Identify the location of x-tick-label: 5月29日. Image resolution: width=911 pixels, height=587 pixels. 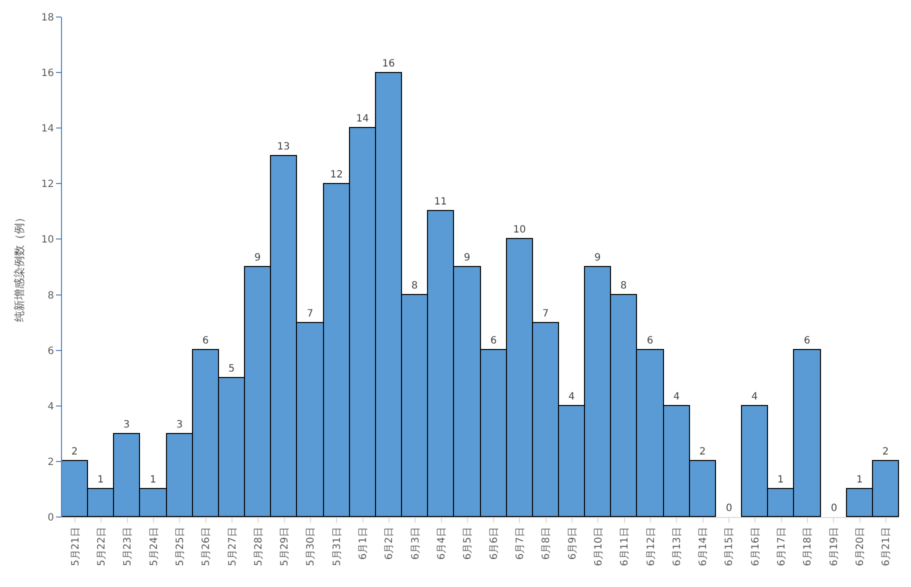
(285, 546).